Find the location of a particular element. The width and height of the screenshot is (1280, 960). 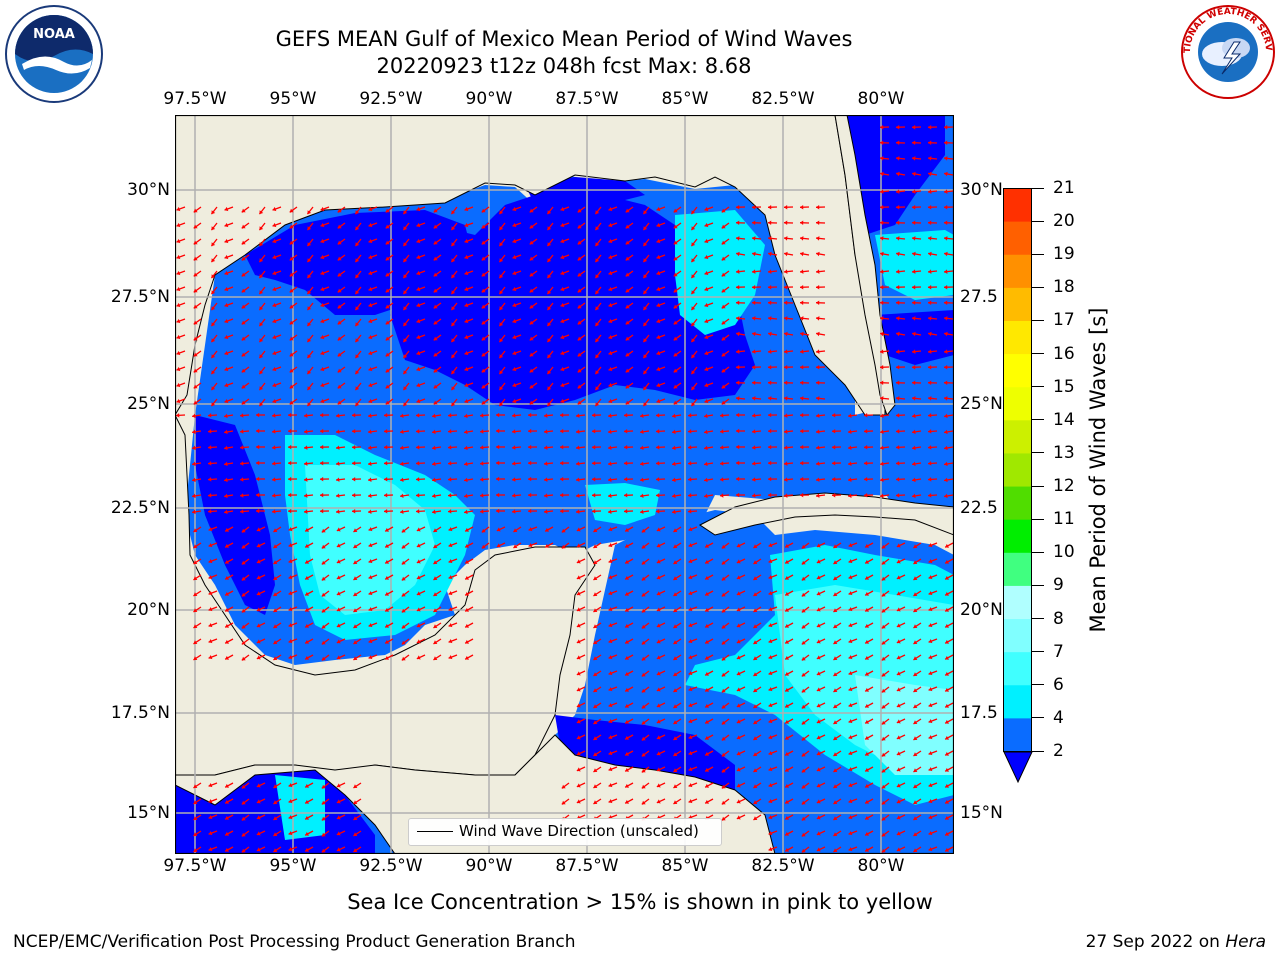

lon-label-top: 87.5°W is located at coordinates (587, 99).